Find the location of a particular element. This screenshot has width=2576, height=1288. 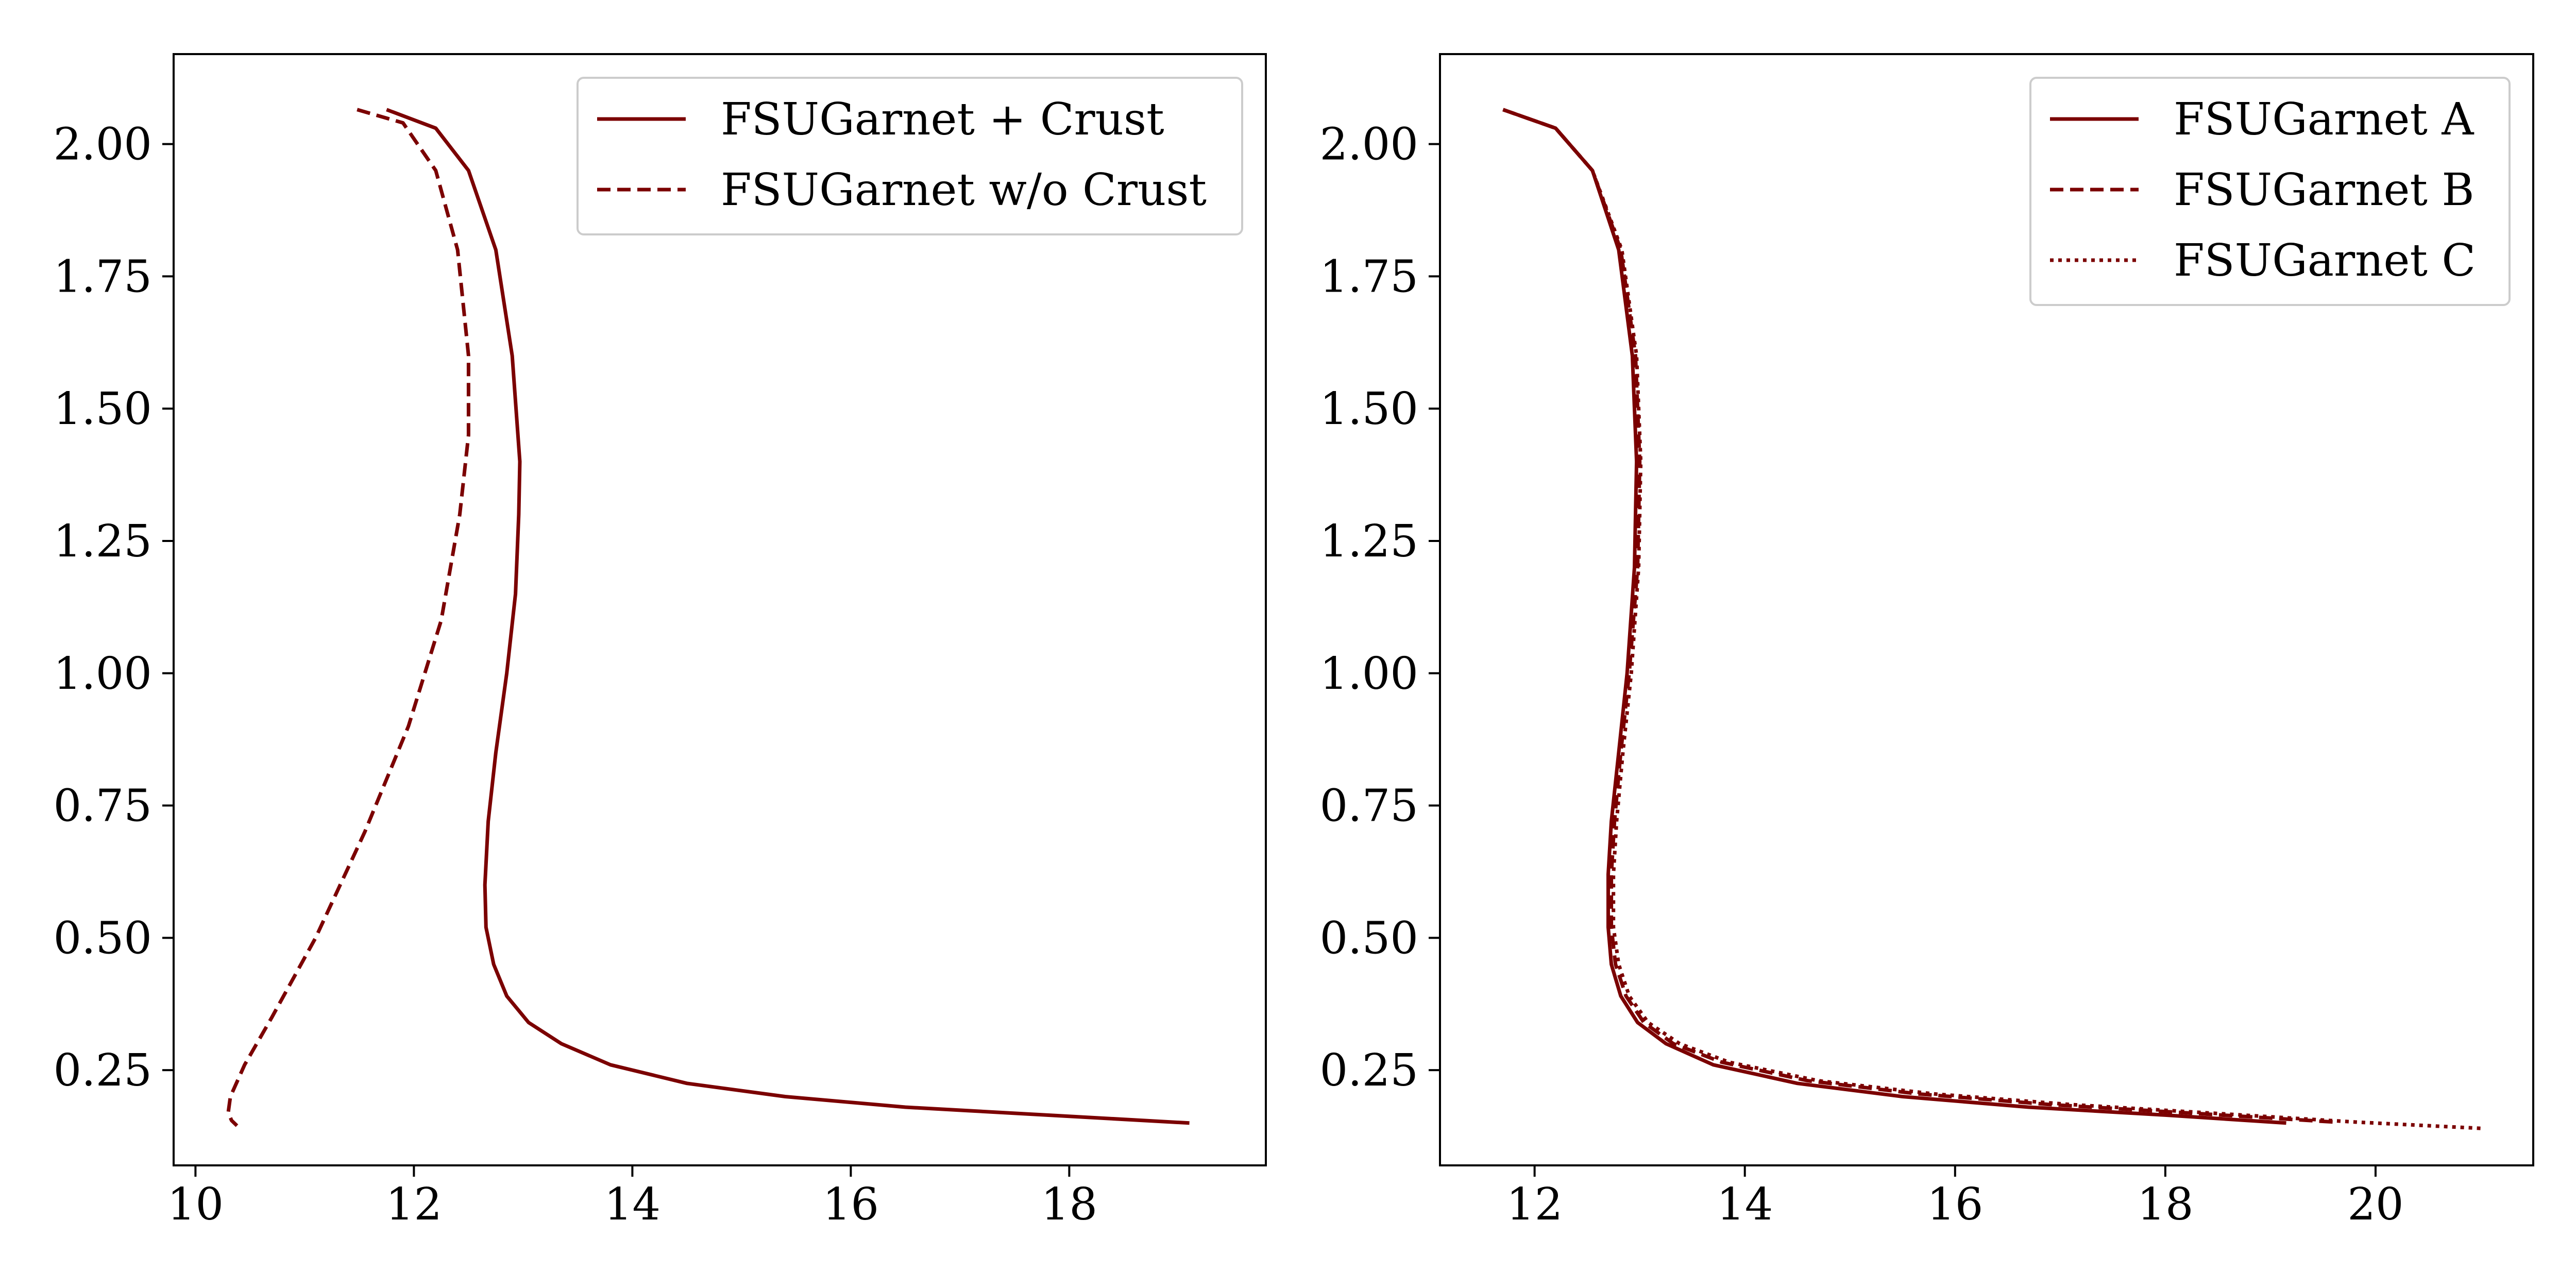

series-line is located at coordinates (348, 617).